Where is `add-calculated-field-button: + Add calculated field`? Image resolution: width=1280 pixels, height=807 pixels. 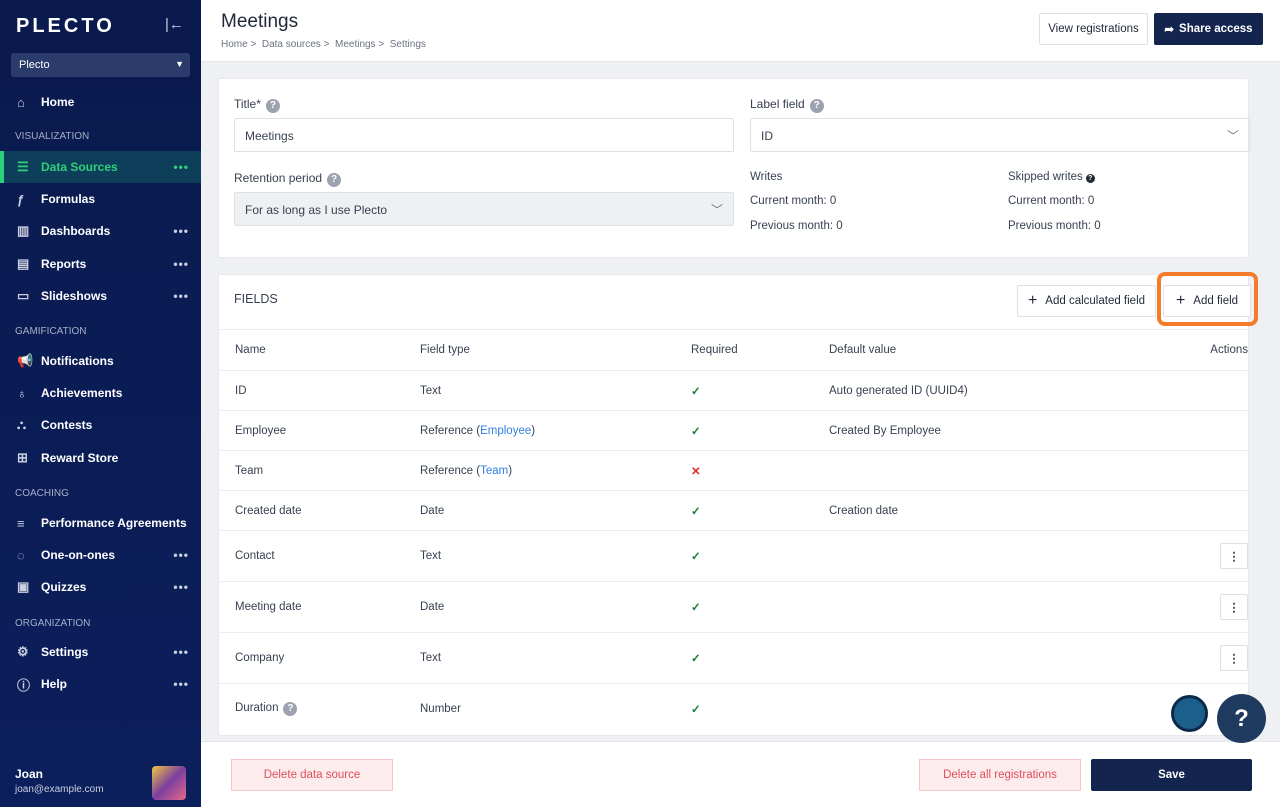
add-calculated-field-button: + Add calculated field is located at coordinates (1086, 301).